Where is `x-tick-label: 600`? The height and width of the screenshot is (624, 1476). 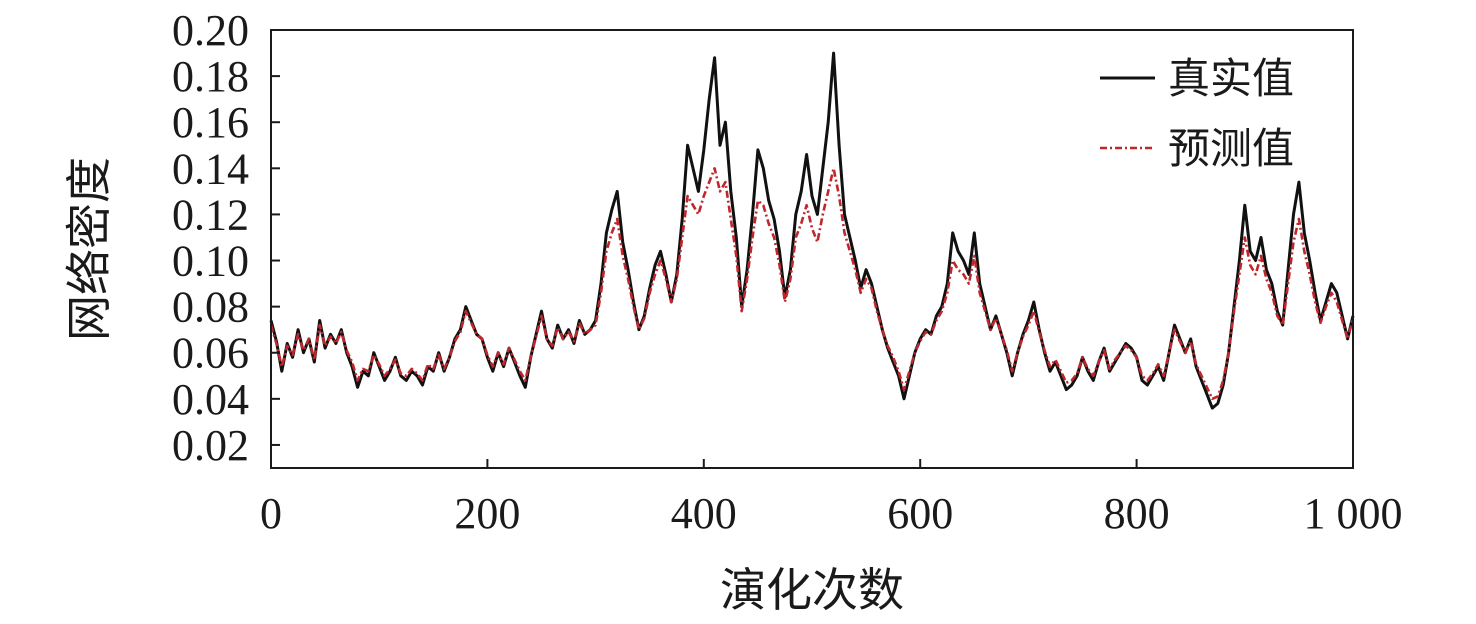
x-tick-label: 600 is located at coordinates (920, 513).